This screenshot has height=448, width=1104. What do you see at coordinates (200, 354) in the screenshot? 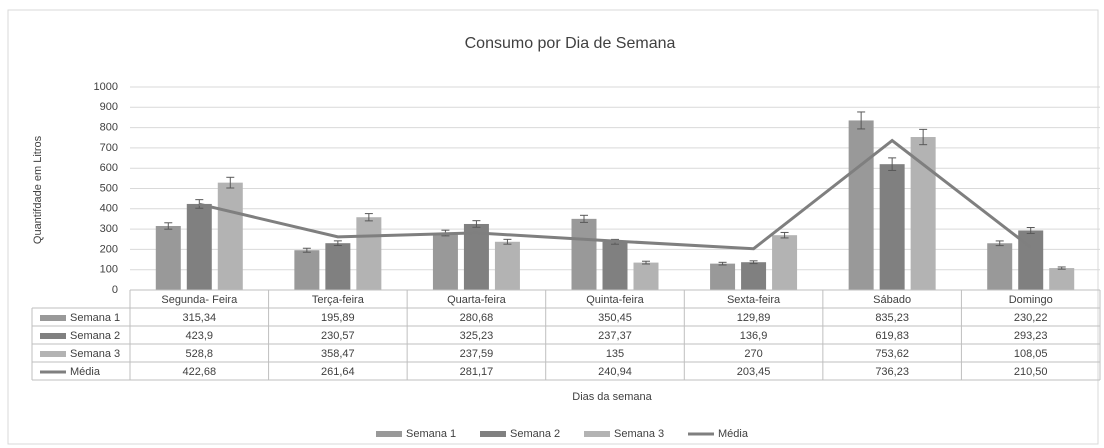
I see `data-label: 528,8` at bounding box center [200, 354].